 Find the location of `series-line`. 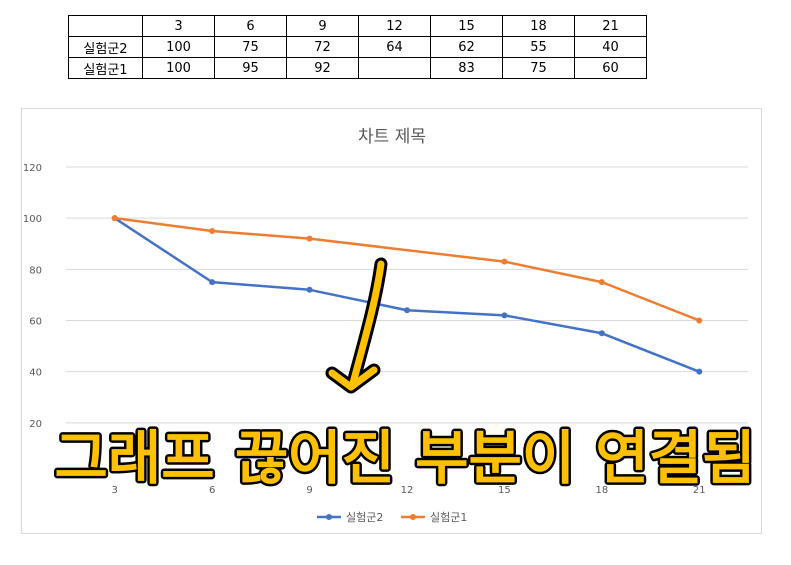

series-line is located at coordinates (407, 269).